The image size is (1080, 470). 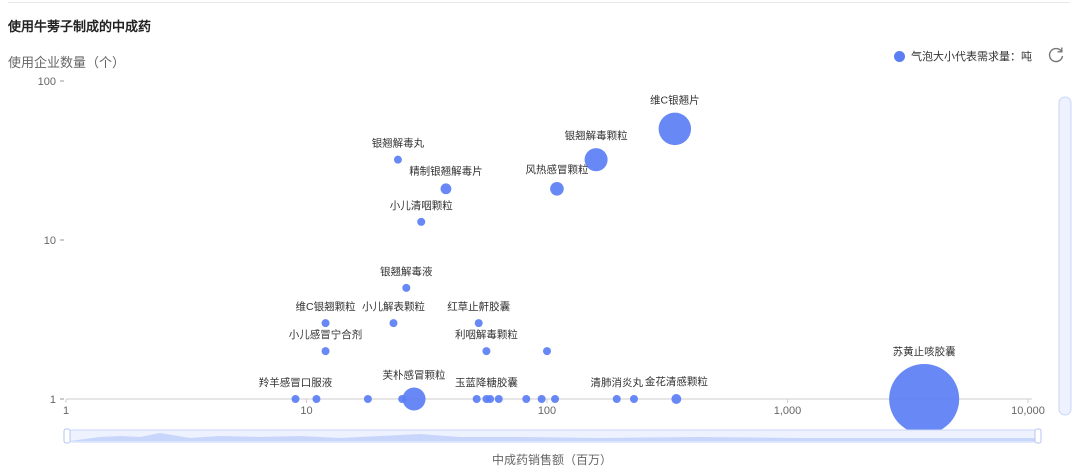 I want to click on x-tick-label: 1,000, so click(x=788, y=411).